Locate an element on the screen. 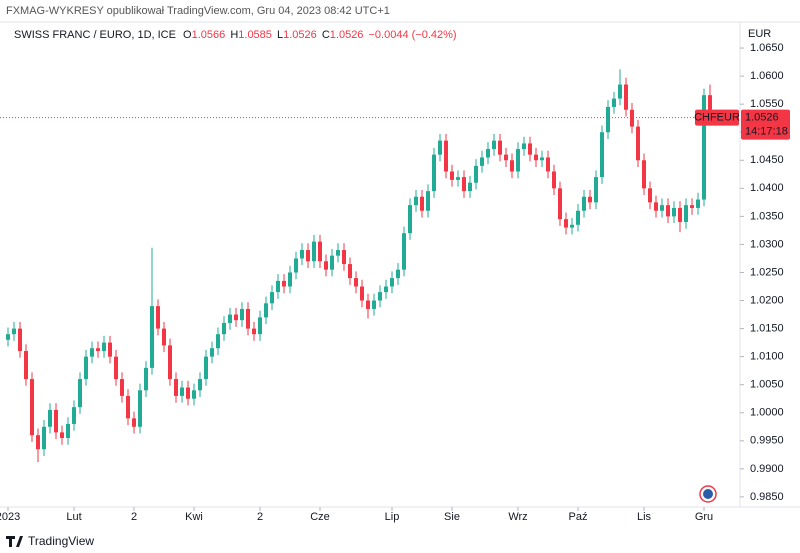  y-tick-label: 0.9950 is located at coordinates (767, 441).